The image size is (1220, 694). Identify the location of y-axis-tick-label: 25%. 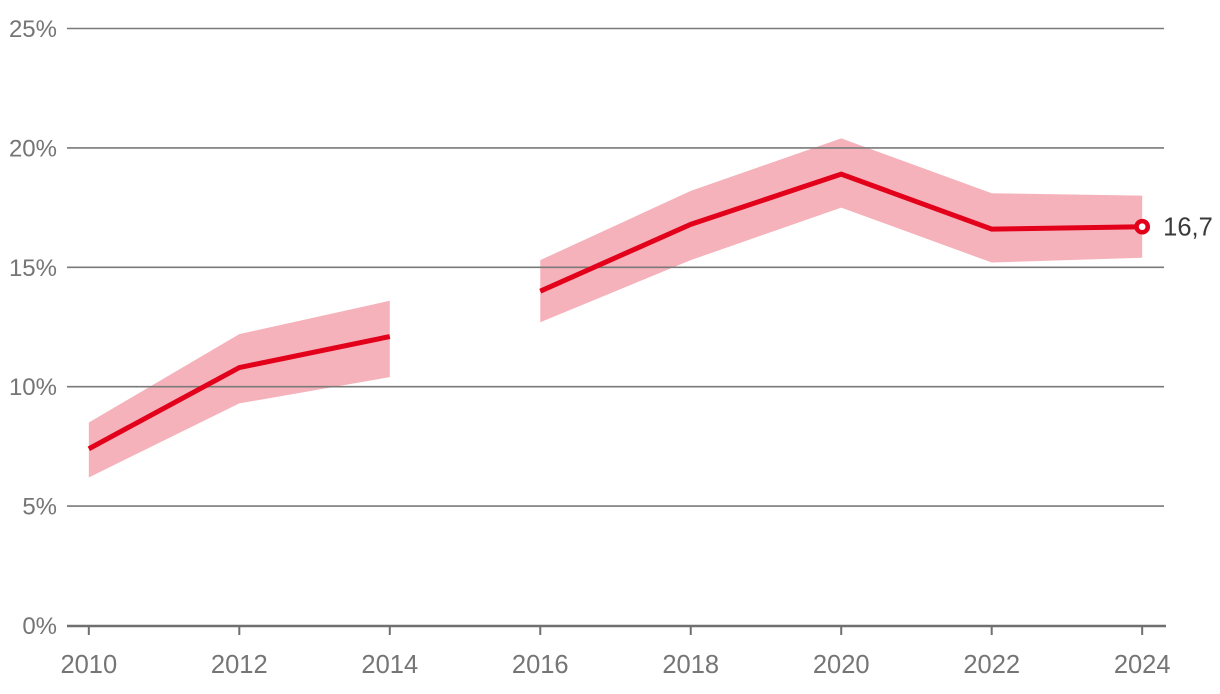
(33, 29).